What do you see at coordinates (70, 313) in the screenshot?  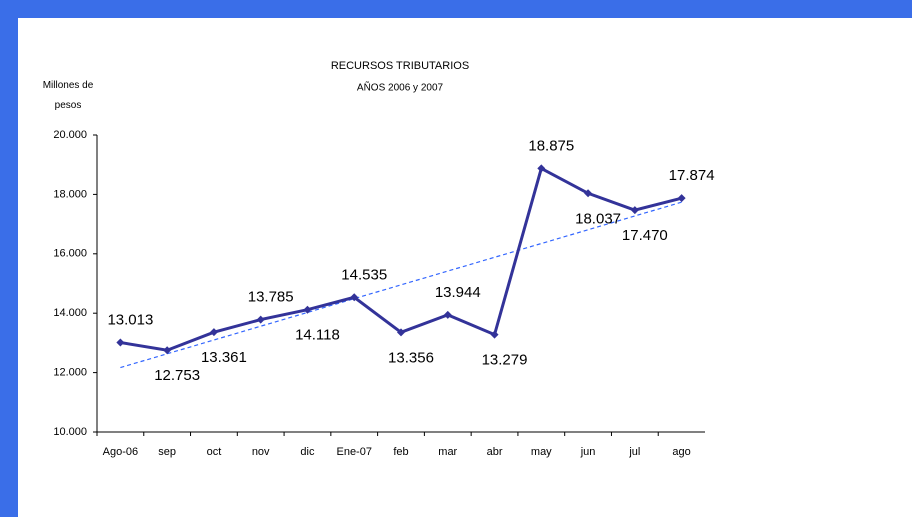 I see `y-tick-label: 14.000` at bounding box center [70, 313].